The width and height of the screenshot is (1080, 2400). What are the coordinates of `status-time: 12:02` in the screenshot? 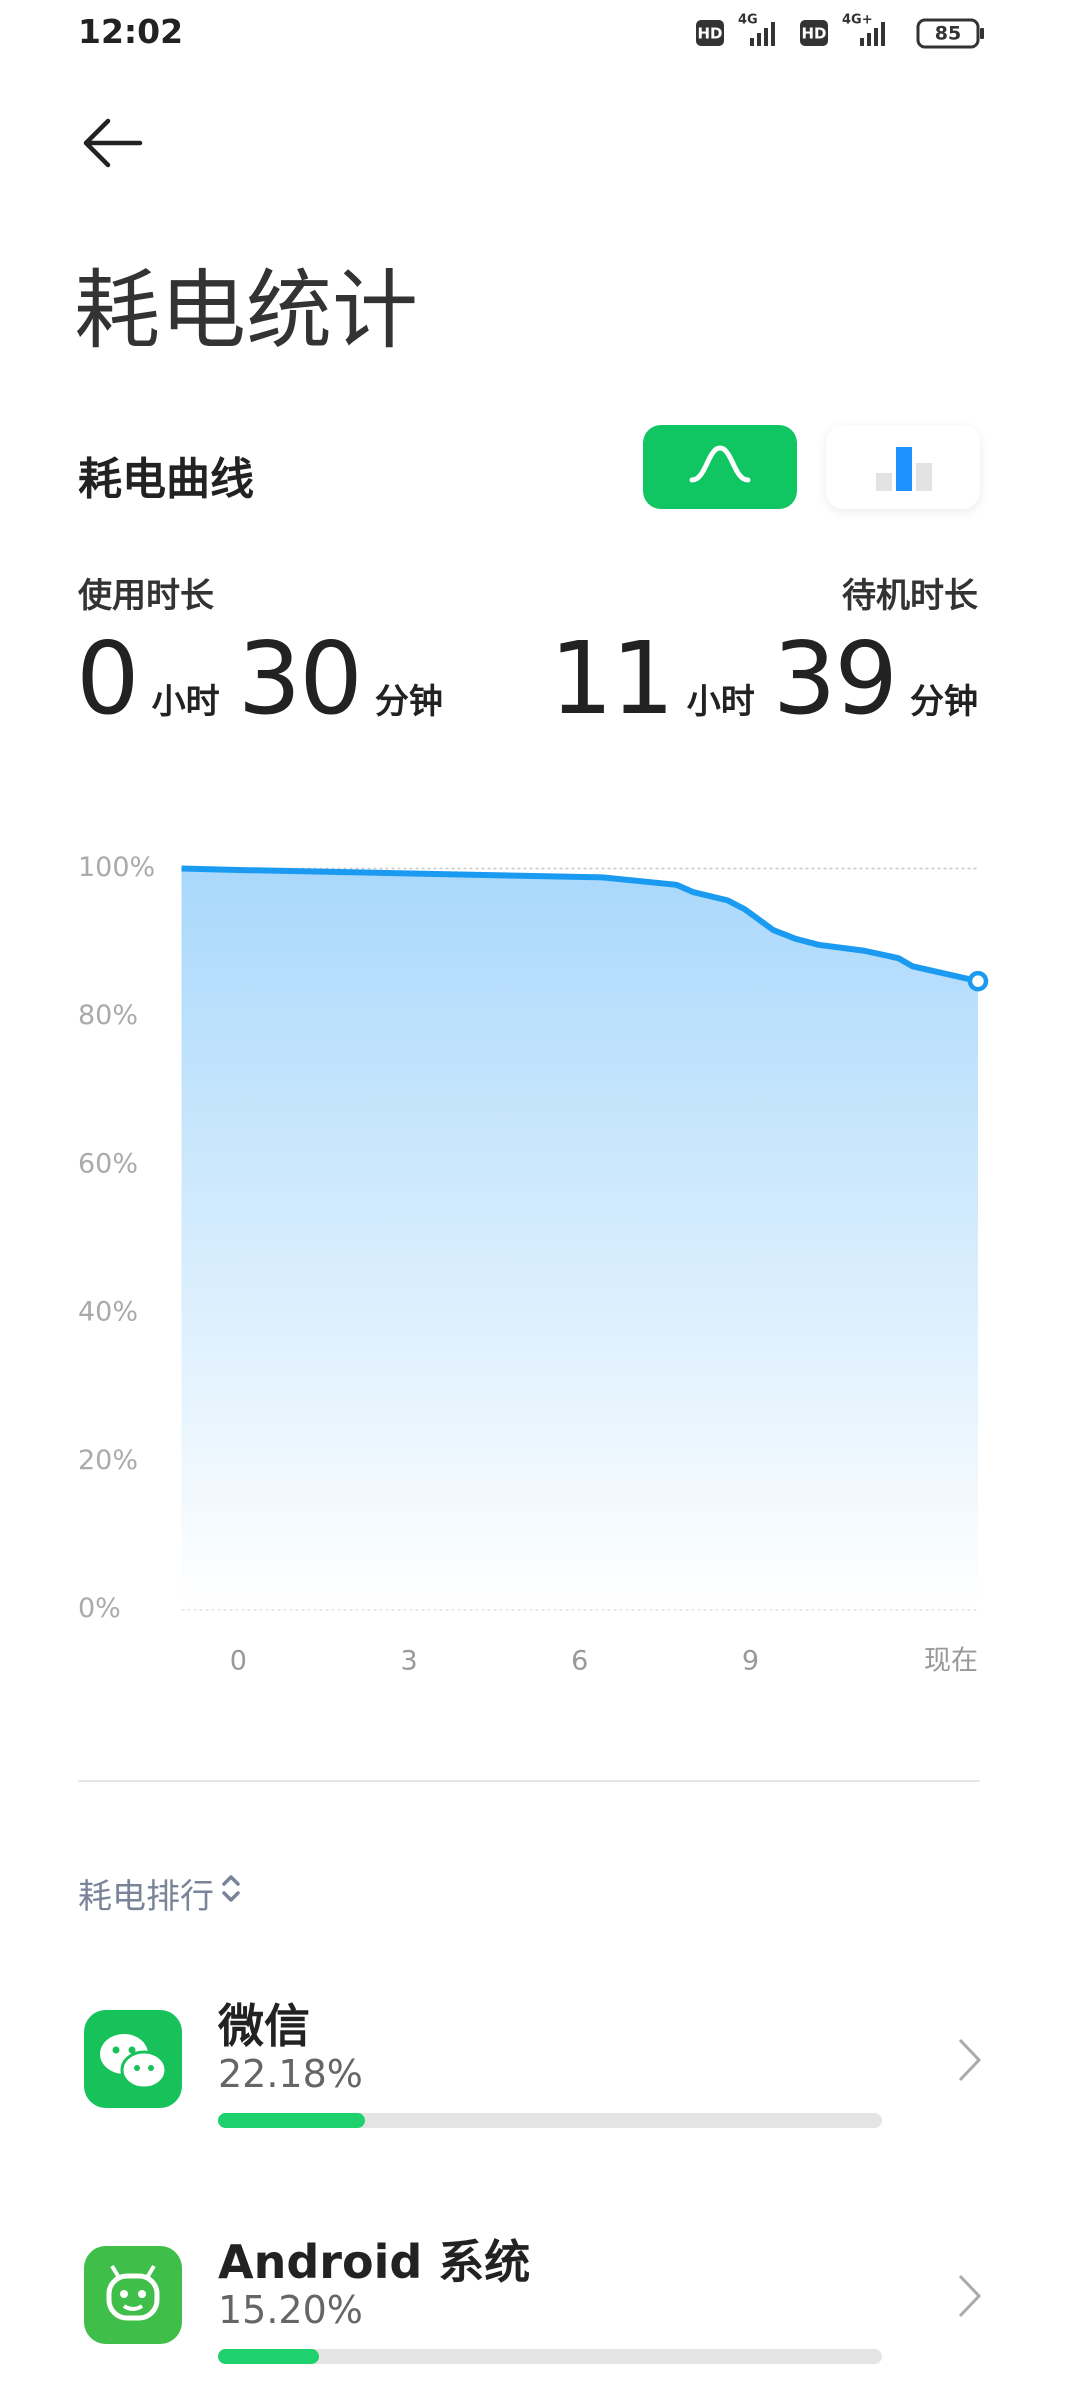 It's located at (131, 31).